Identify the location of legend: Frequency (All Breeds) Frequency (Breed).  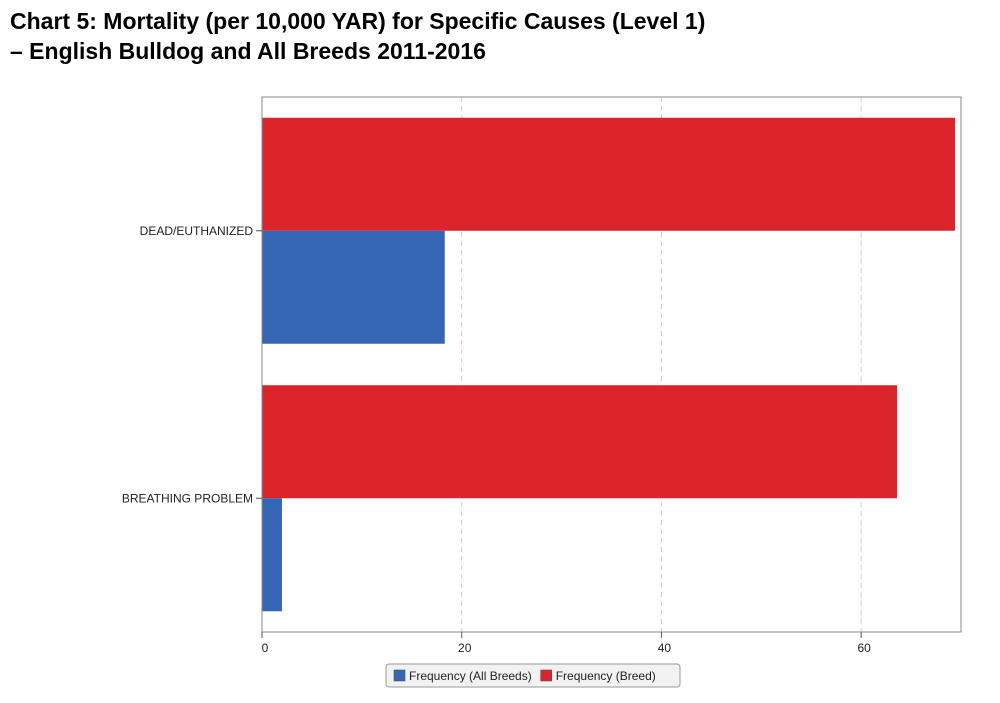
(533, 675).